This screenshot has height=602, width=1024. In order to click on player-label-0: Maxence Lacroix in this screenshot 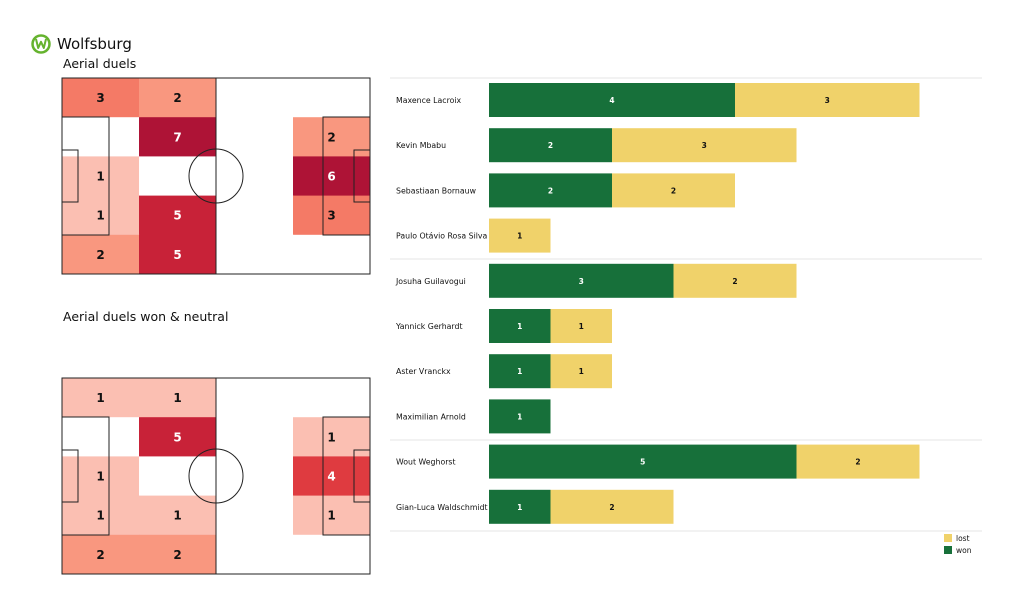, I will do `click(429, 100)`.